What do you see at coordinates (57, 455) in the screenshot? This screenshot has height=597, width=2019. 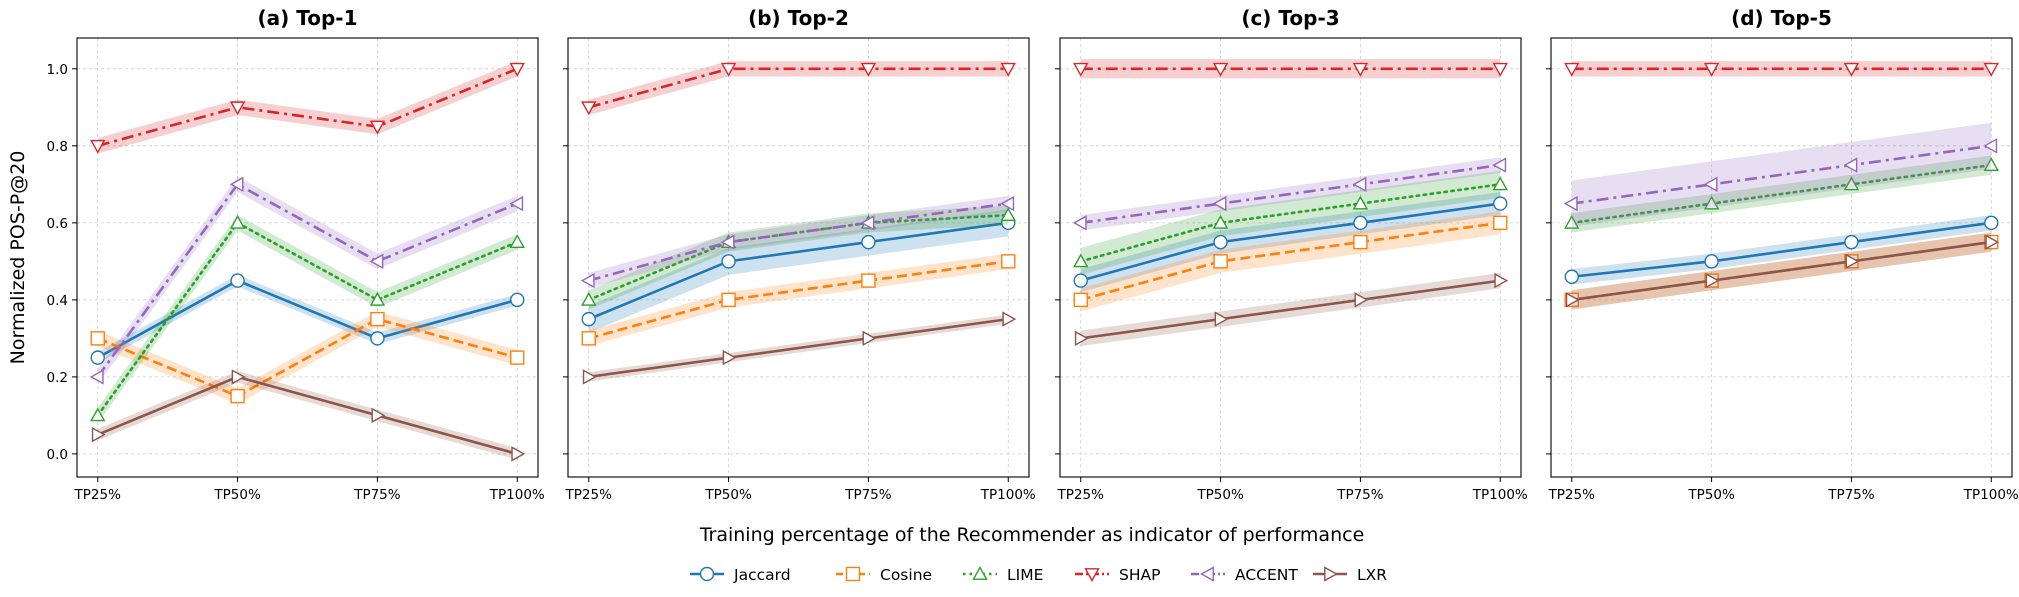 I see `y-tick-label: 0.0` at bounding box center [57, 455].